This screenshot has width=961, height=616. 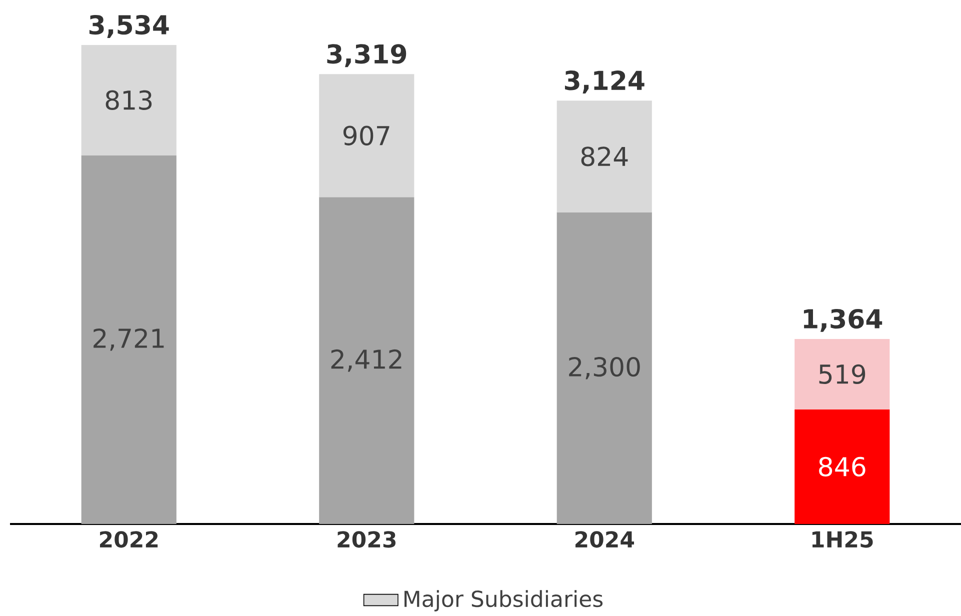 I want to click on data-label: 907, so click(x=366, y=136).